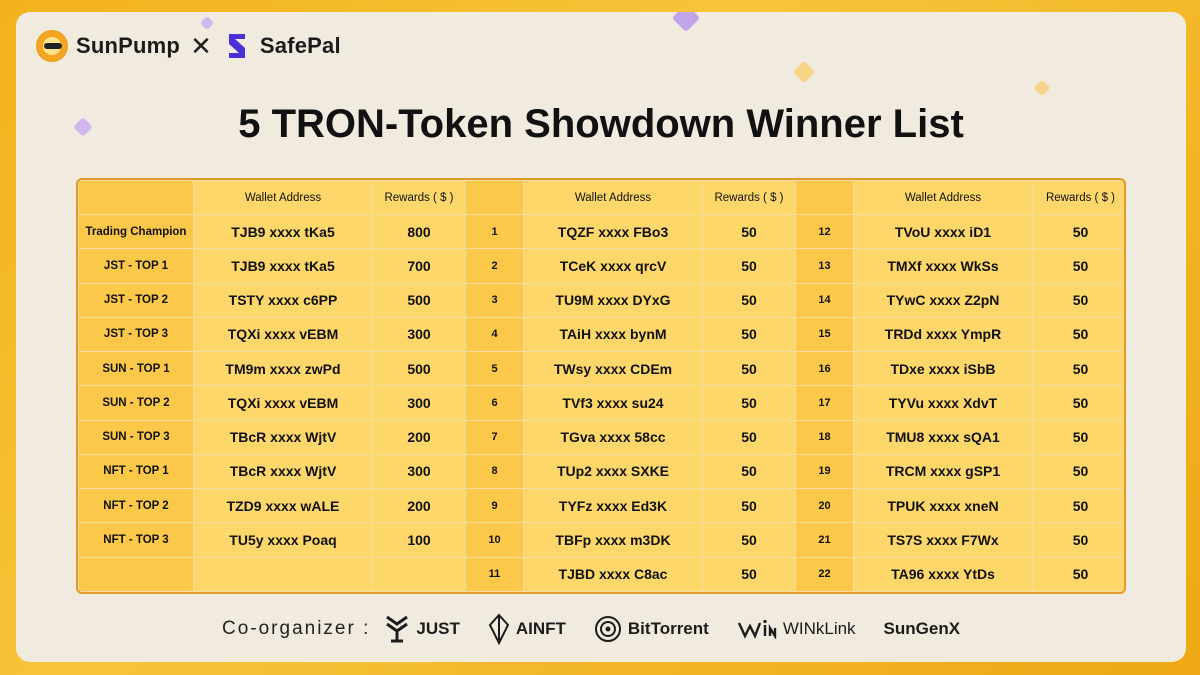  Describe the element at coordinates (824, 574) in the screenshot. I see `rank-number: 22` at that location.